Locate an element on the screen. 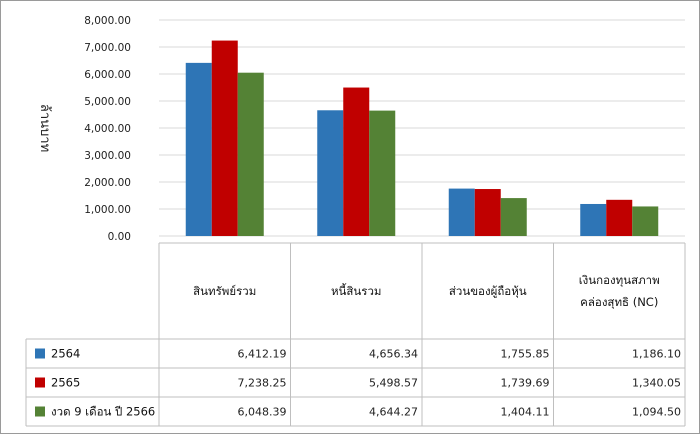 This screenshot has height=434, width=700. data-value: 1,094.50 is located at coordinates (656, 412).